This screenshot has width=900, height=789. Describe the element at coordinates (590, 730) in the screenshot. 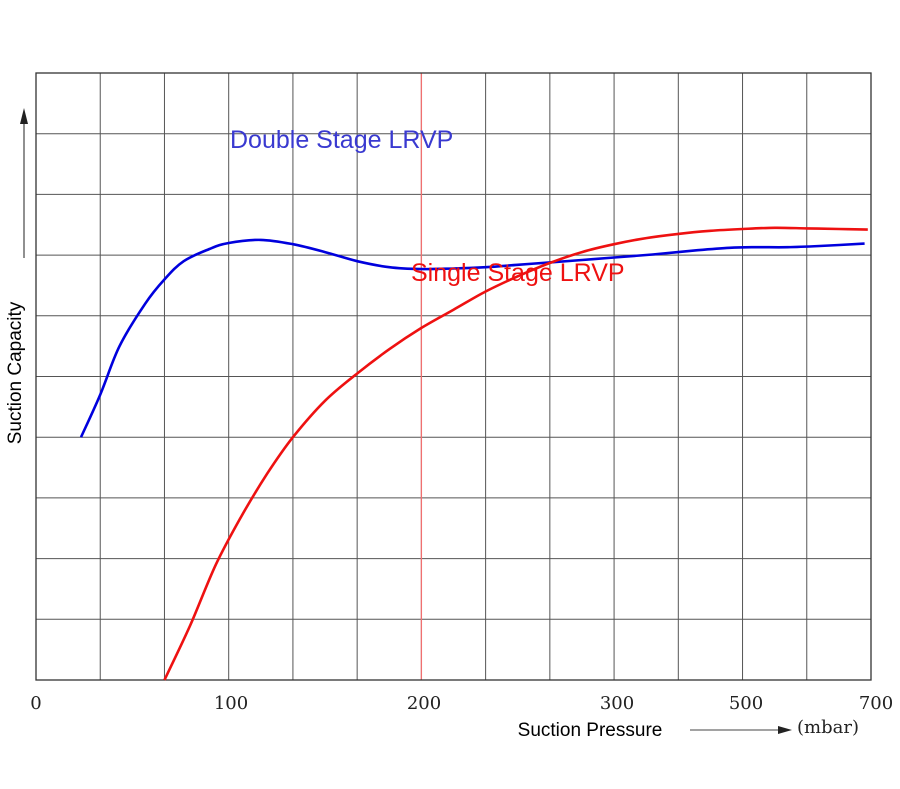

I see `x-axis-title: Suction Pressure` at that location.